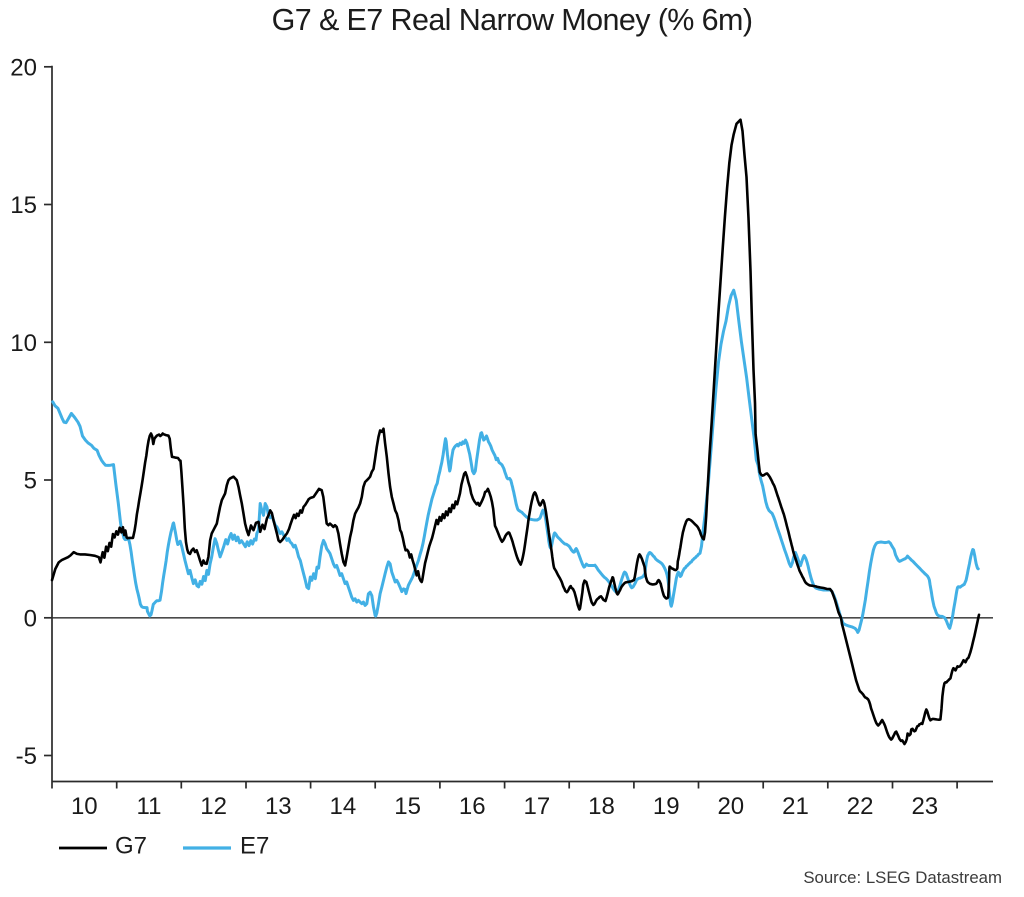 The width and height of the screenshot is (1024, 897). I want to click on svg-text: 16, so click(472, 806).